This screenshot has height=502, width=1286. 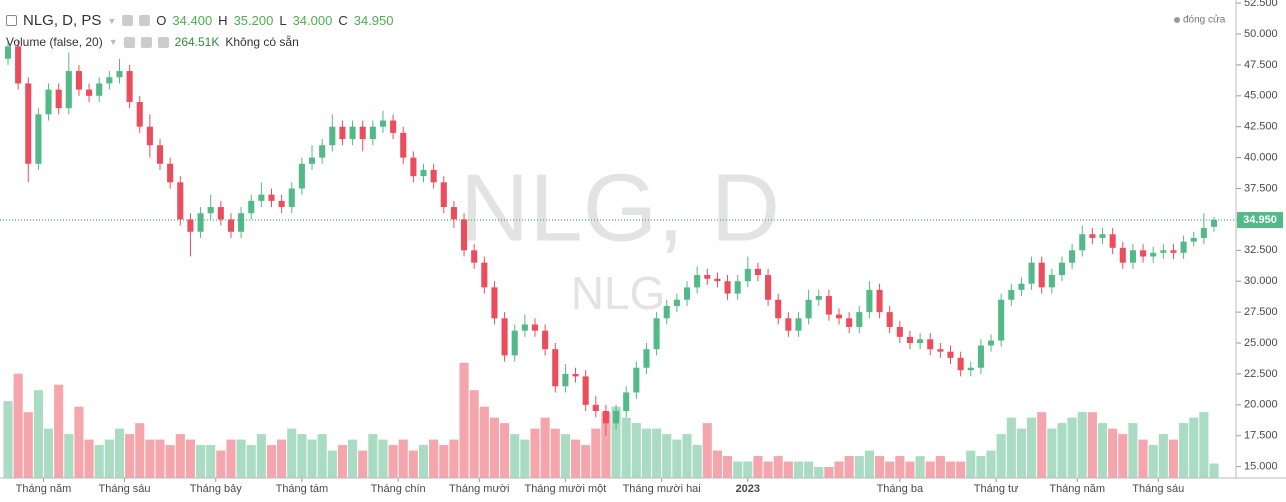 I want to click on y-tick-label: 50.000, so click(x=1261, y=34).